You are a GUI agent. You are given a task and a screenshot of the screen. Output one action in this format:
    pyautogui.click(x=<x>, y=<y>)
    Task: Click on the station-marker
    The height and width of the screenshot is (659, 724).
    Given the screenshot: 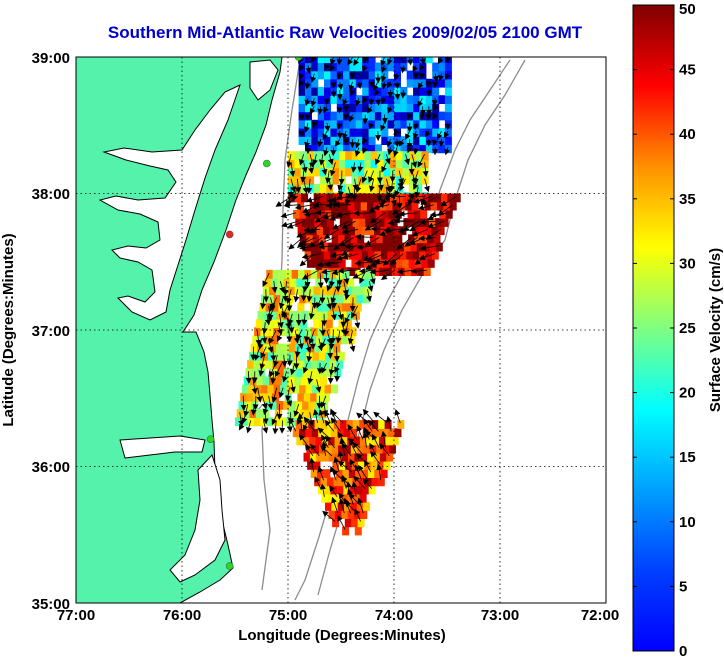 What is the action you would take?
    pyautogui.click(x=298, y=59)
    